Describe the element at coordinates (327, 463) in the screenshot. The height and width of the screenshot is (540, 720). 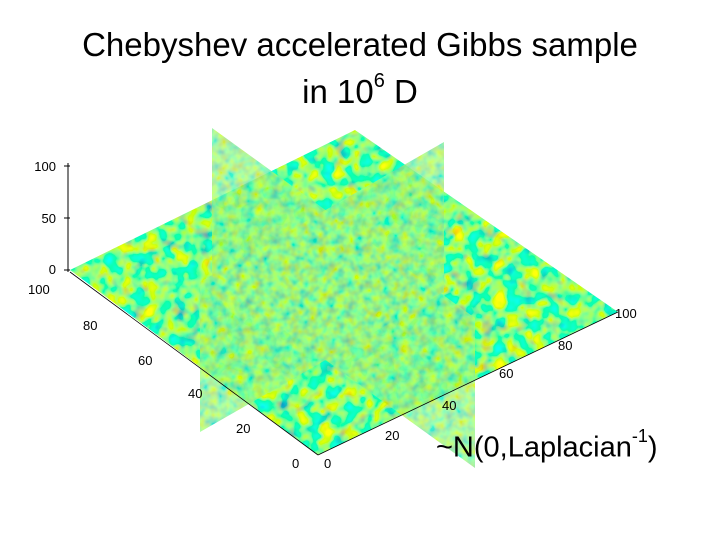
I see `x-tick-label: 0` at that location.